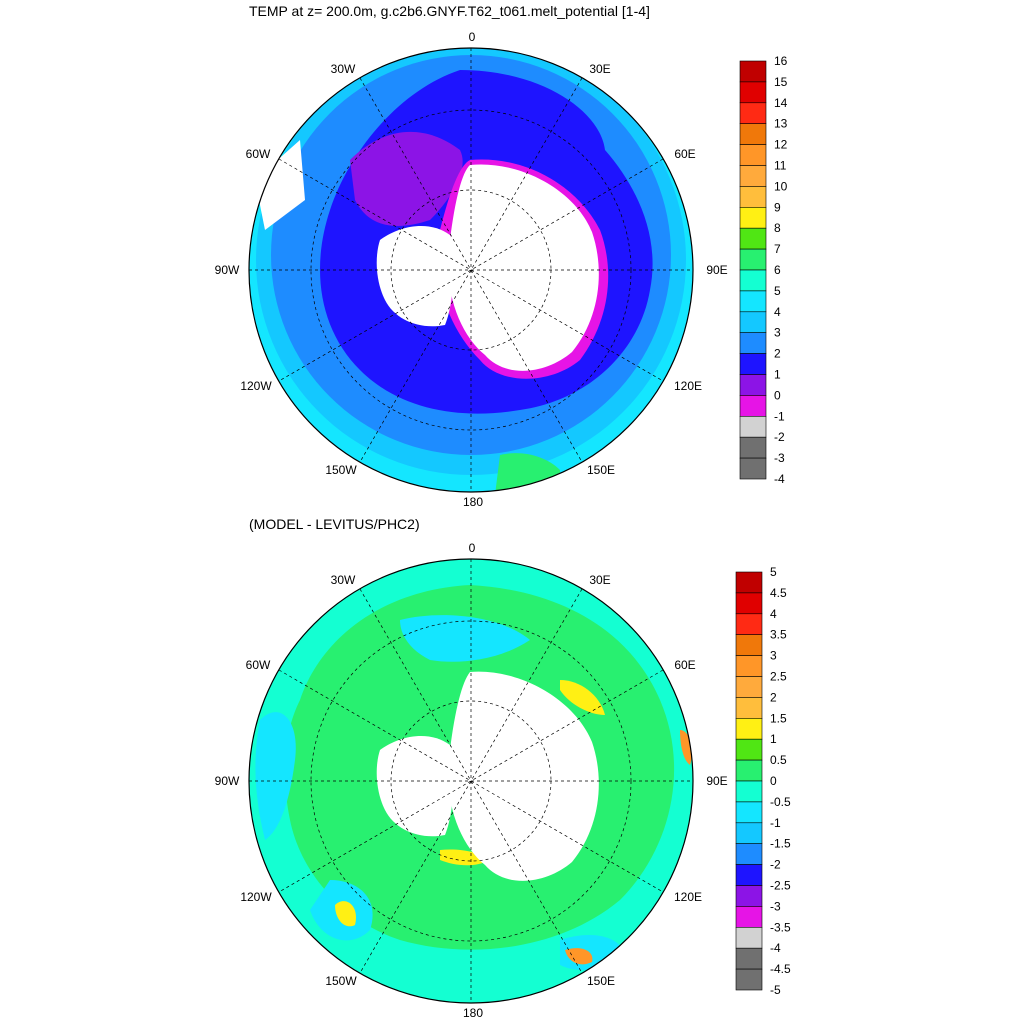 The width and height of the screenshot is (1024, 1024). What do you see at coordinates (716, 270) in the screenshot?
I see `lon-label-90e-top: 90E` at bounding box center [716, 270].